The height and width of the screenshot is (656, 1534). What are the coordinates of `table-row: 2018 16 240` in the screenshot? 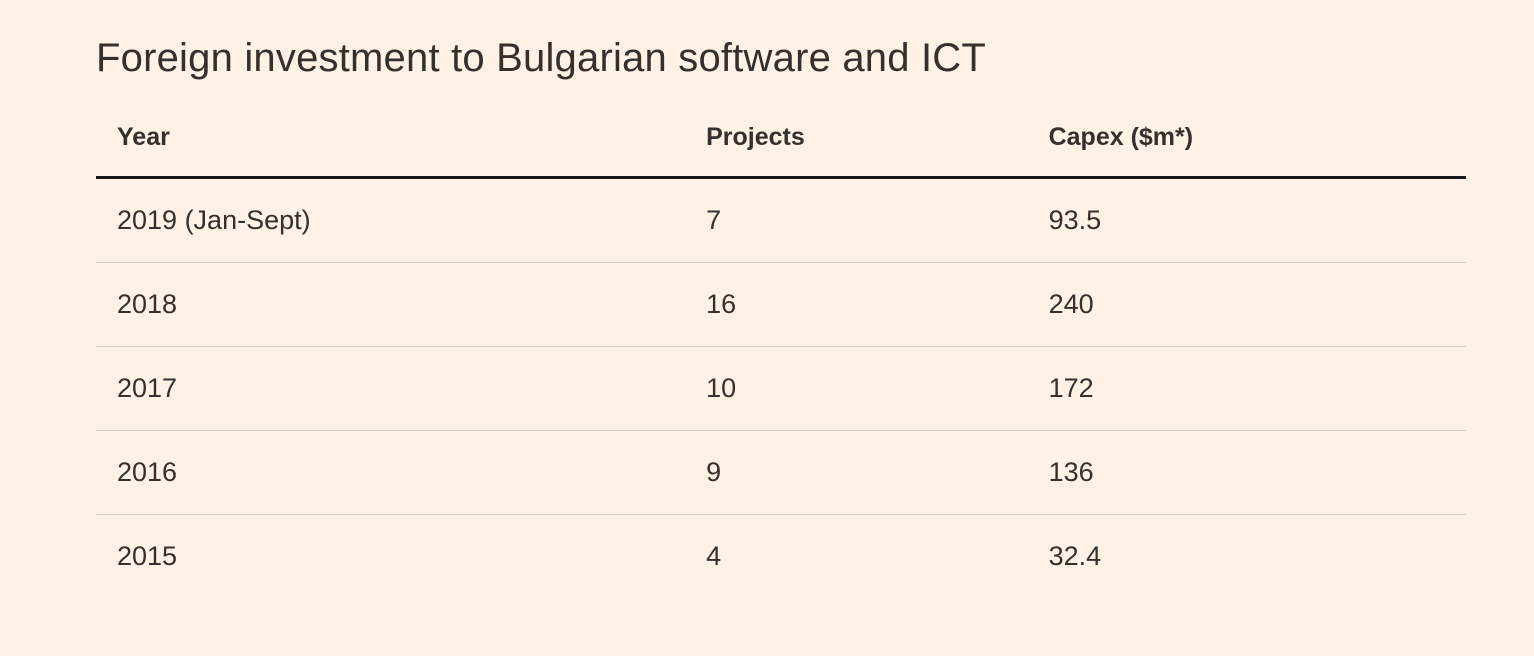 It's located at (781, 304).